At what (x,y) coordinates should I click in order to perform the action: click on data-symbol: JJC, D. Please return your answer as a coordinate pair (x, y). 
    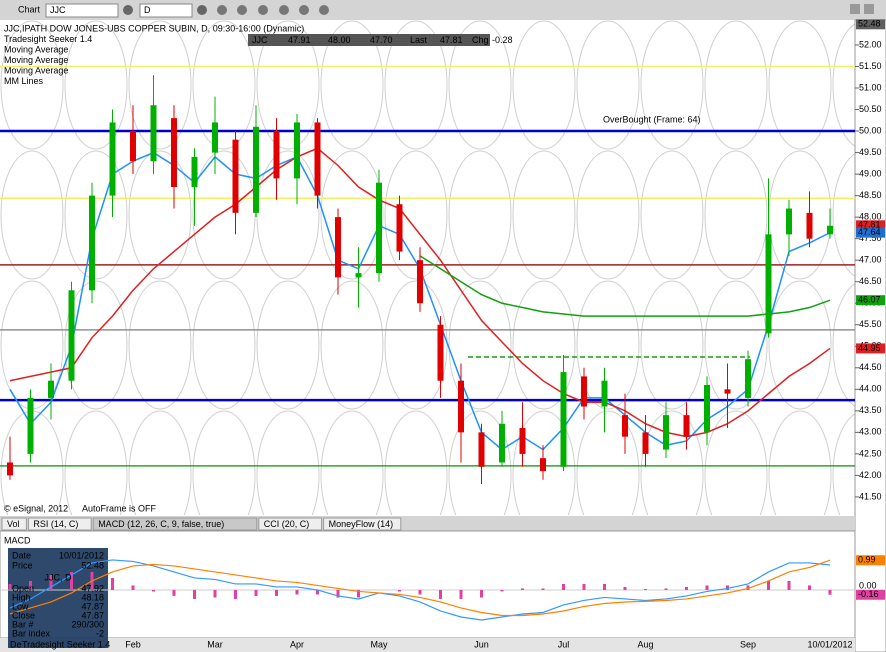
    Looking at the image, I should click on (59, 577).